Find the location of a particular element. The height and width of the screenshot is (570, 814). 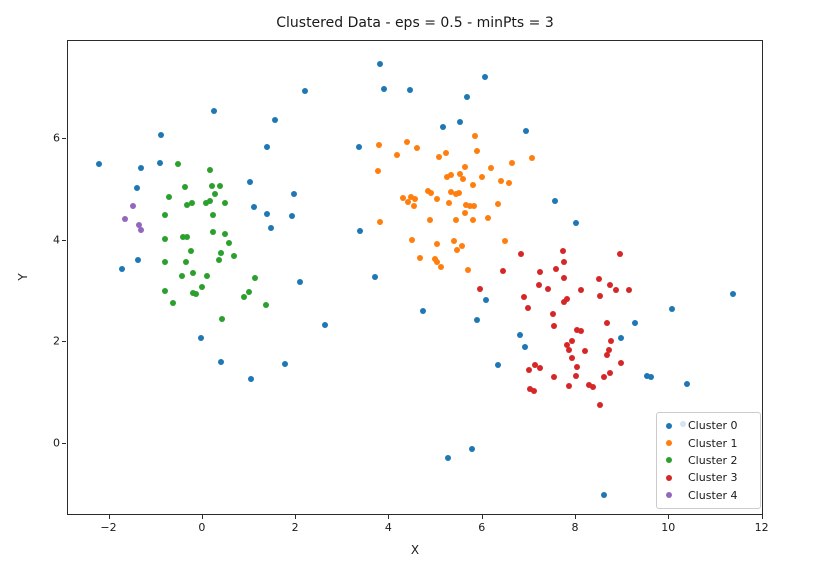

legend-marker-icon is located at coordinates (669, 477).